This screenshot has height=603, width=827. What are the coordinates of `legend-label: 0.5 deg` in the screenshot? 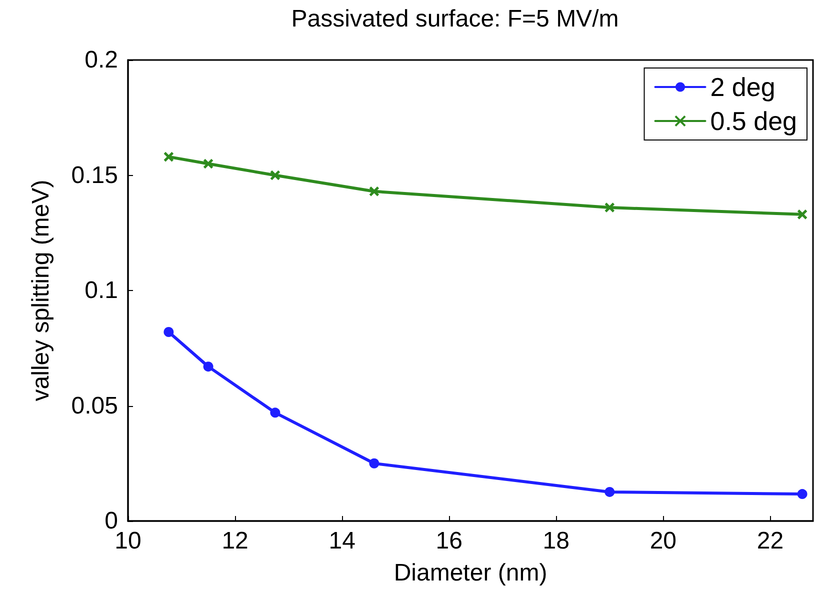 It's located at (754, 121).